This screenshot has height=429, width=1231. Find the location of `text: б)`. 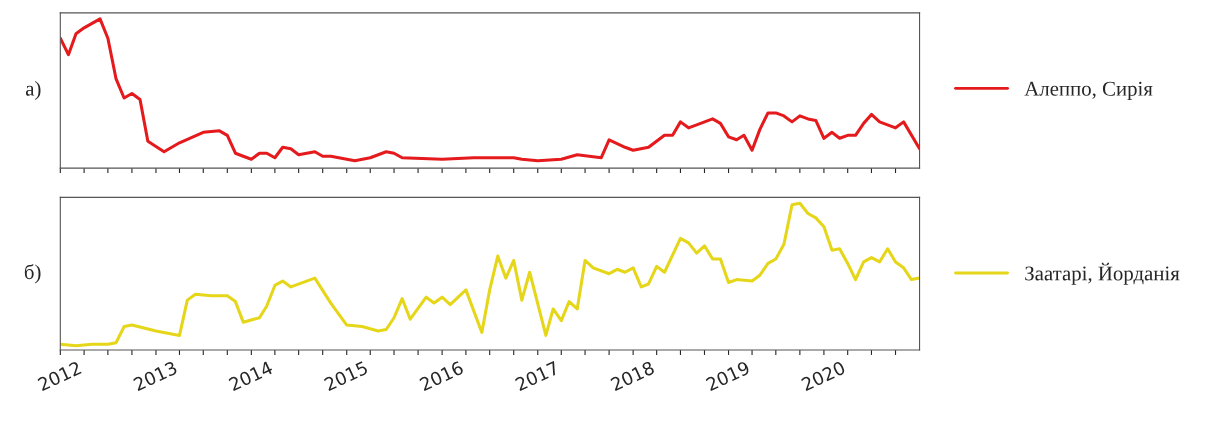

text: б) is located at coordinates (32, 274).